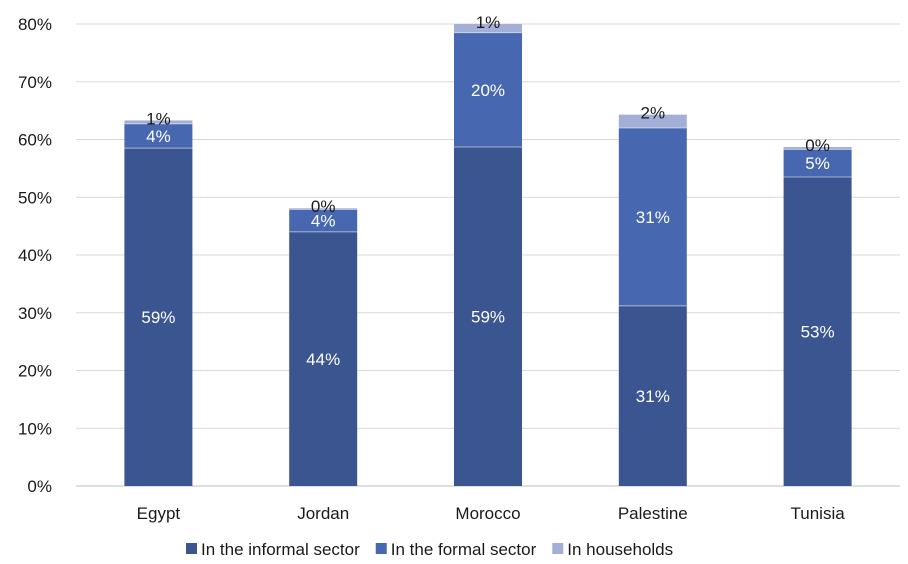 This screenshot has width=908, height=564. What do you see at coordinates (653, 513) in the screenshot?
I see `category-label: Palestine` at bounding box center [653, 513].